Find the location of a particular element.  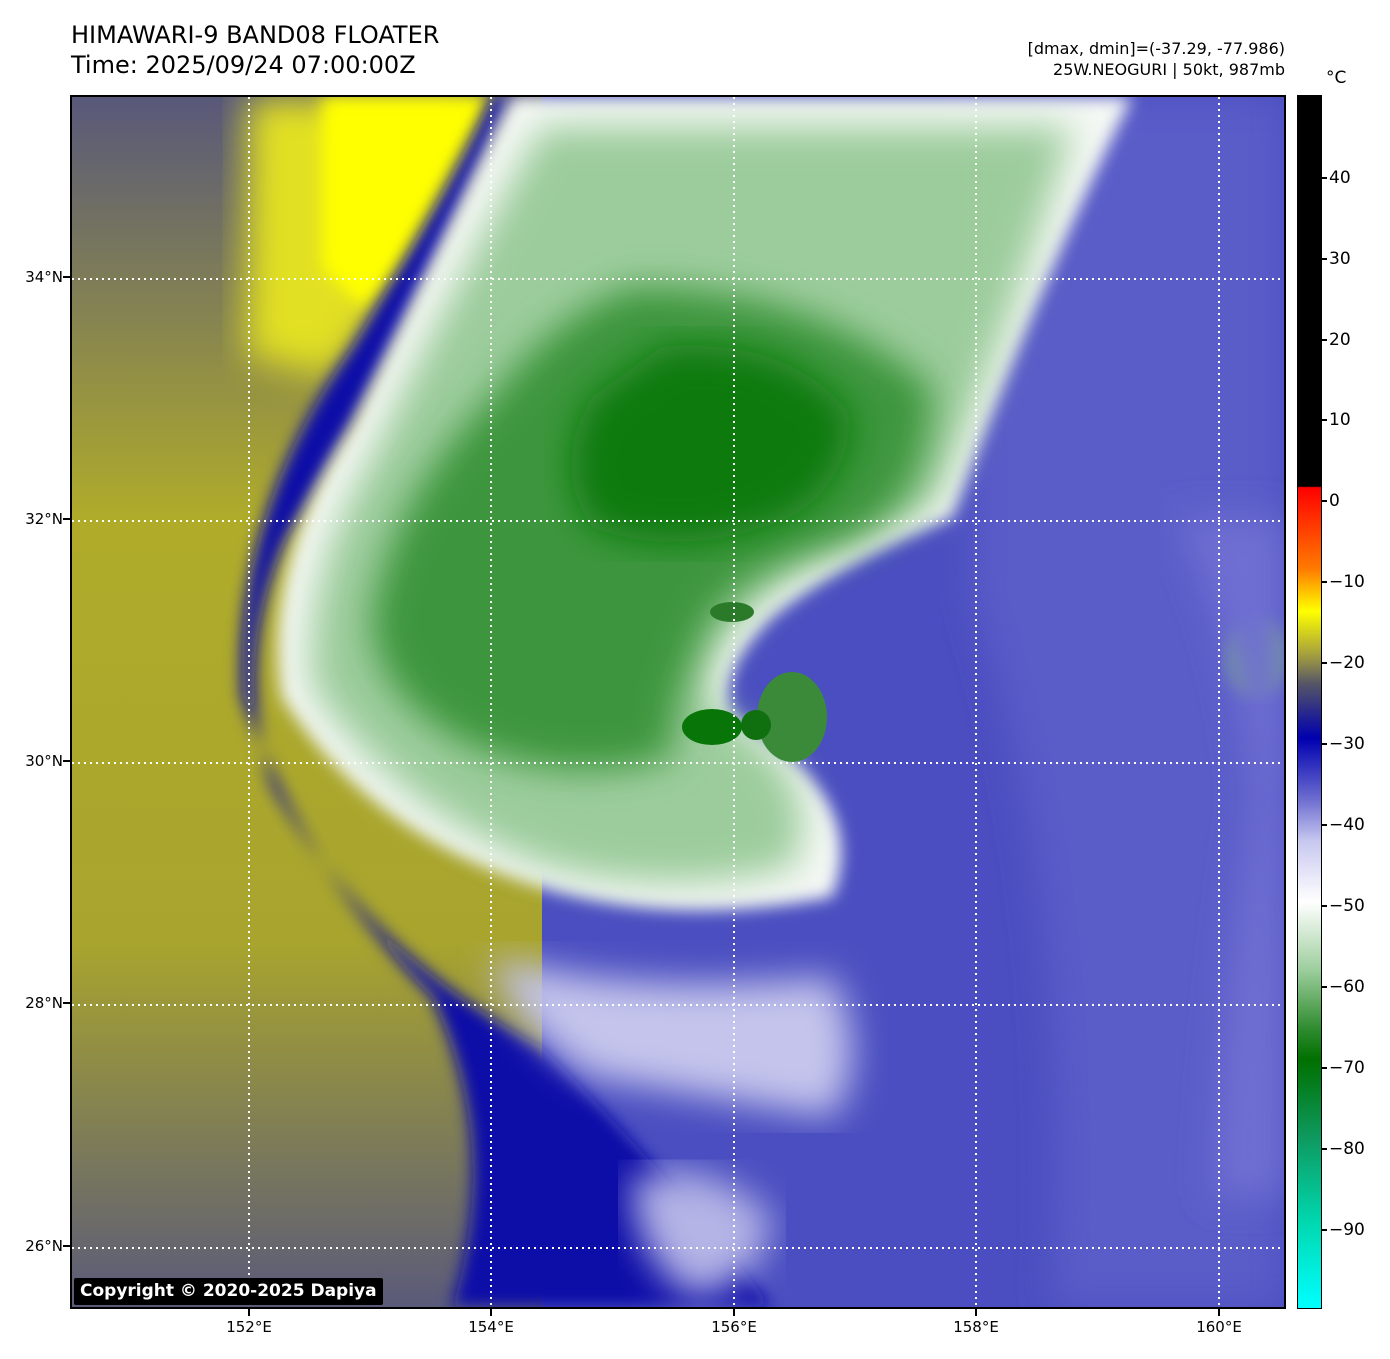

colorbar-label: −90 is located at coordinates (1347, 1230).